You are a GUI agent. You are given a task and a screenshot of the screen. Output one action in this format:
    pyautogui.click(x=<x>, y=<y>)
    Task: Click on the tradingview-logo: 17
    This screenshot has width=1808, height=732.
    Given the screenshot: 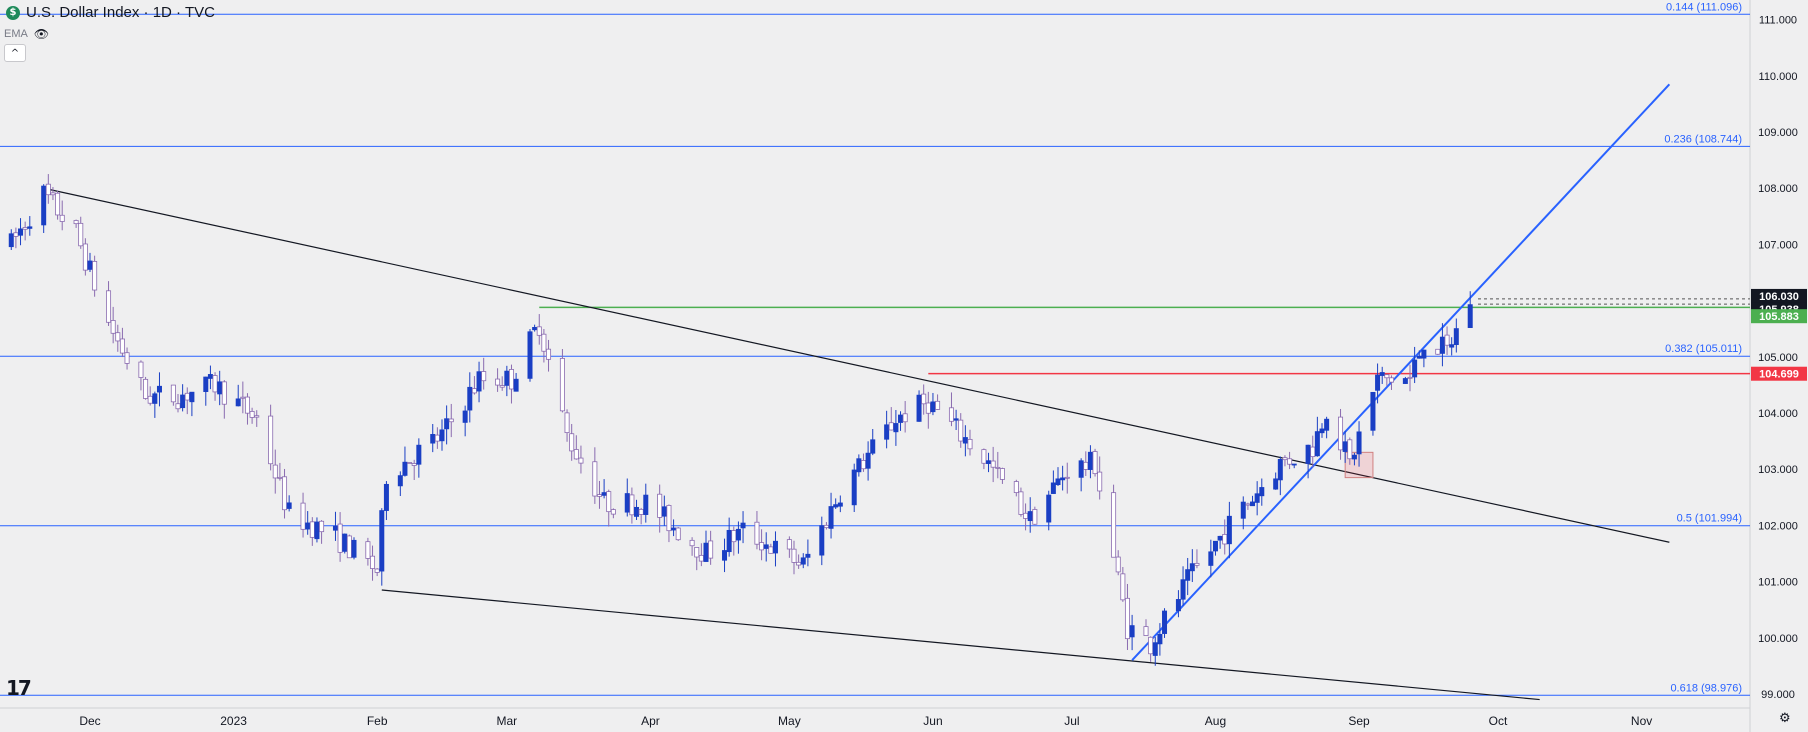 What is the action you would take?
    pyautogui.click(x=19, y=688)
    